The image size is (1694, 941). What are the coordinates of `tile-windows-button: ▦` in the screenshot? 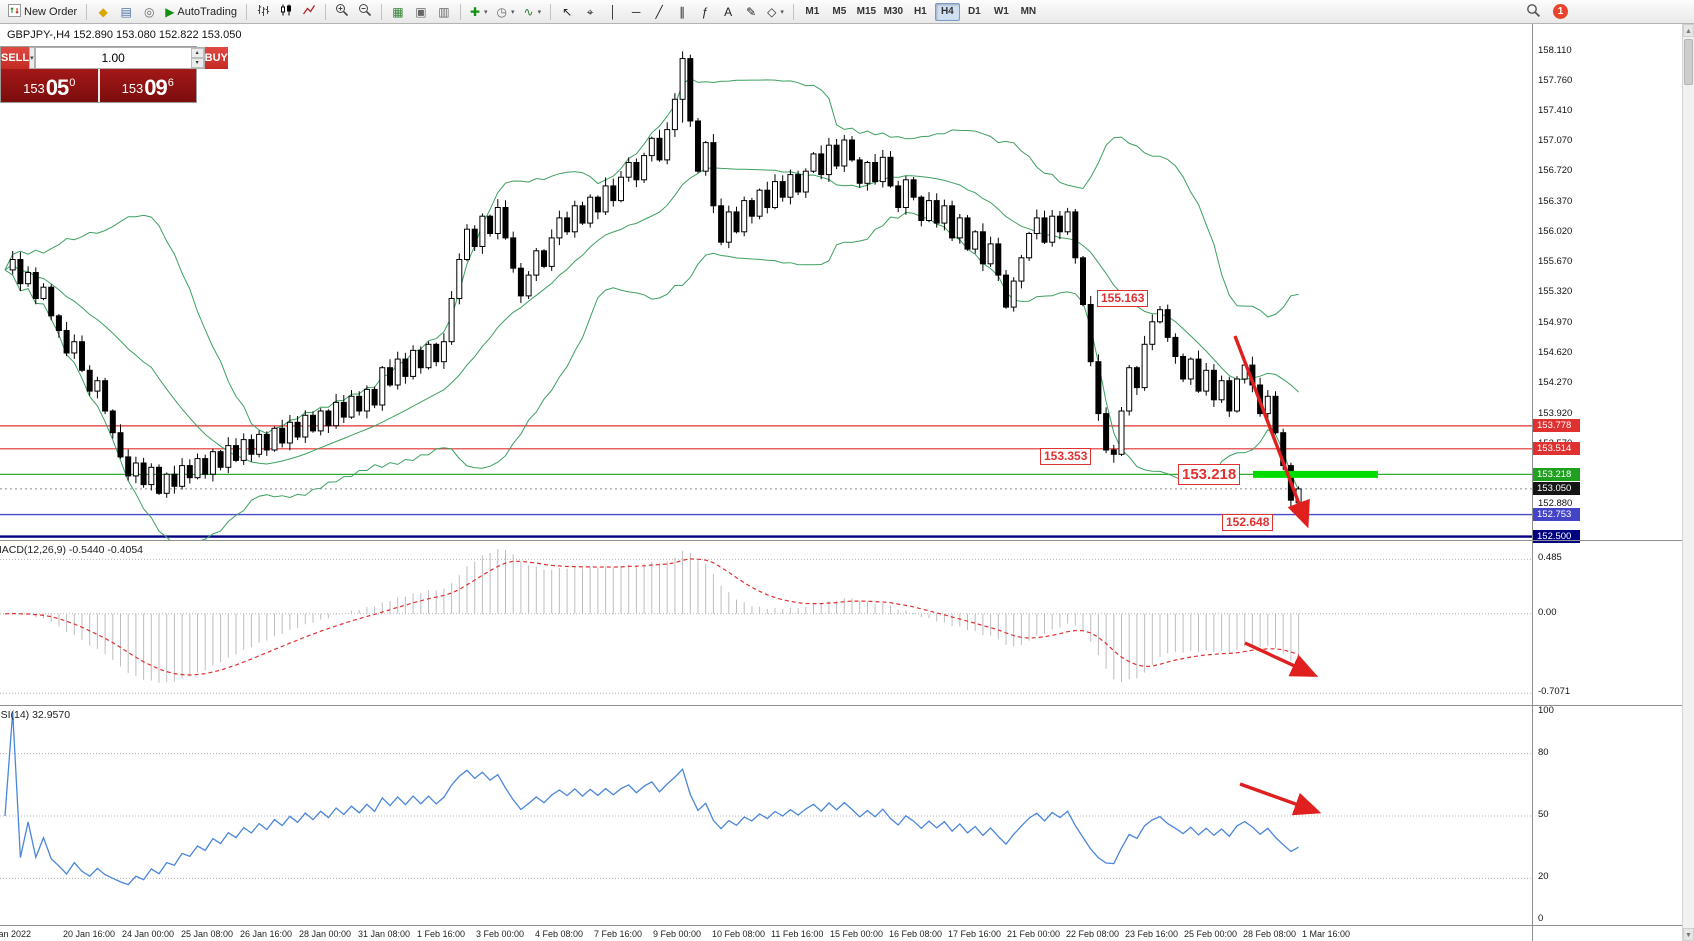 It's located at (398, 12).